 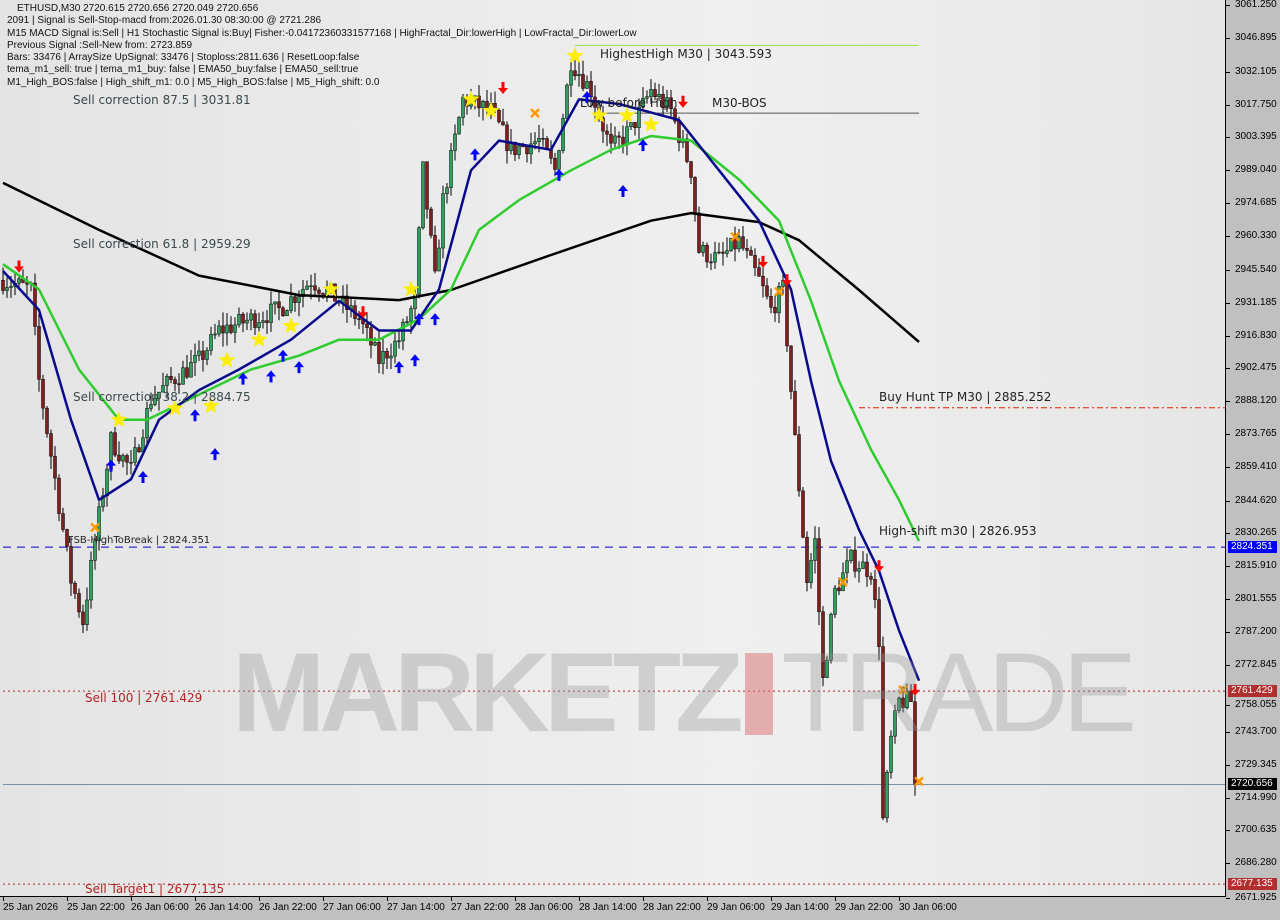 What do you see at coordinates (1251, 137) in the screenshot?
I see `price-tick-label: 3003.395` at bounding box center [1251, 137].